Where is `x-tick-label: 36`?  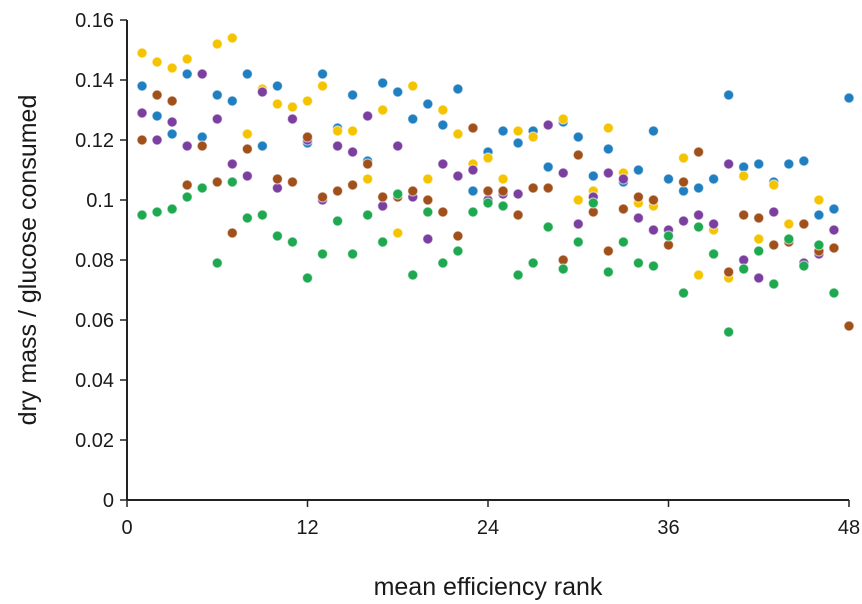
x-tick-label: 36 is located at coordinates (668, 528).